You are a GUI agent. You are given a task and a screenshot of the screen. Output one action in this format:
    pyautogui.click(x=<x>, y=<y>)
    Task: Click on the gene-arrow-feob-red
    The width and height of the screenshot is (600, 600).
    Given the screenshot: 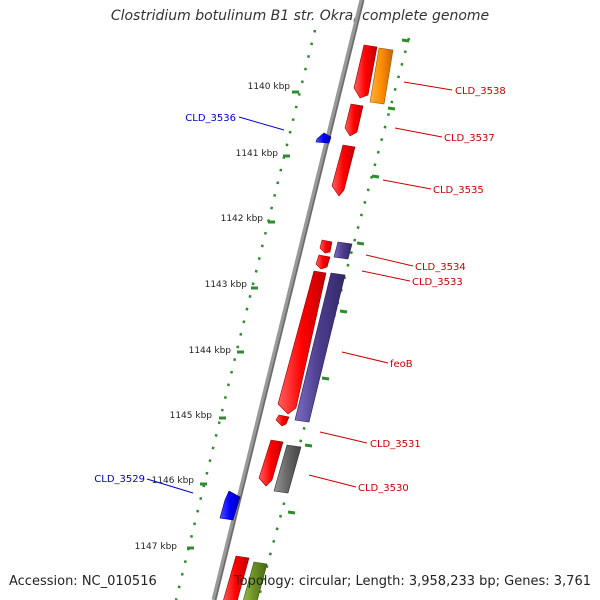 What is the action you would take?
    pyautogui.click(x=302, y=342)
    